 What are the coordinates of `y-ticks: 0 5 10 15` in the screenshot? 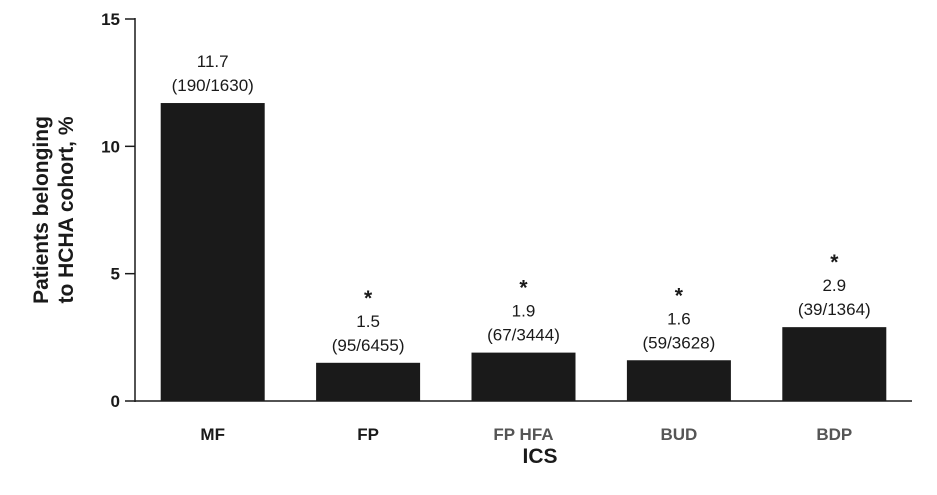 It's located at (118, 210).